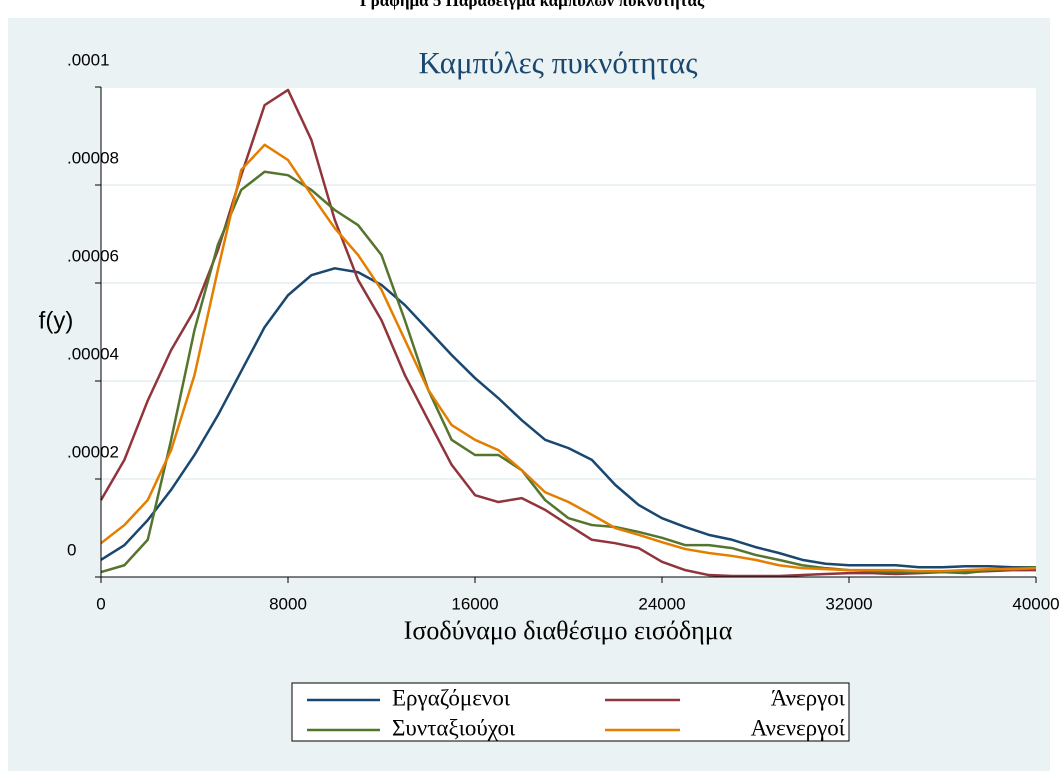 This screenshot has height=771, width=1063. Describe the element at coordinates (808, 697) in the screenshot. I see `legend-label: Άνεργοι` at that location.